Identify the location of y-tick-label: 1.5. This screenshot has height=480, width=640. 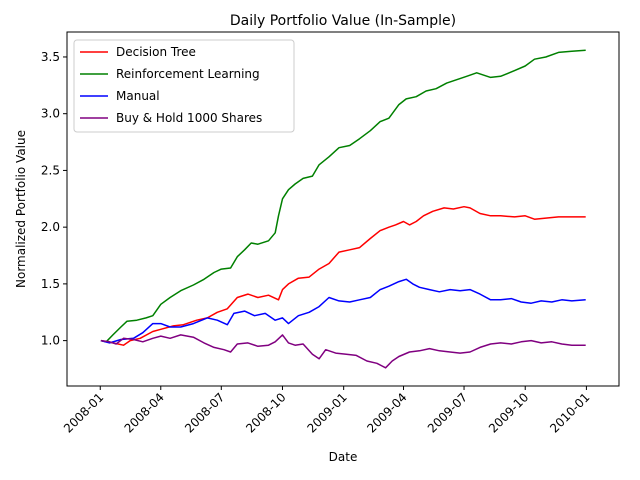
(50, 284).